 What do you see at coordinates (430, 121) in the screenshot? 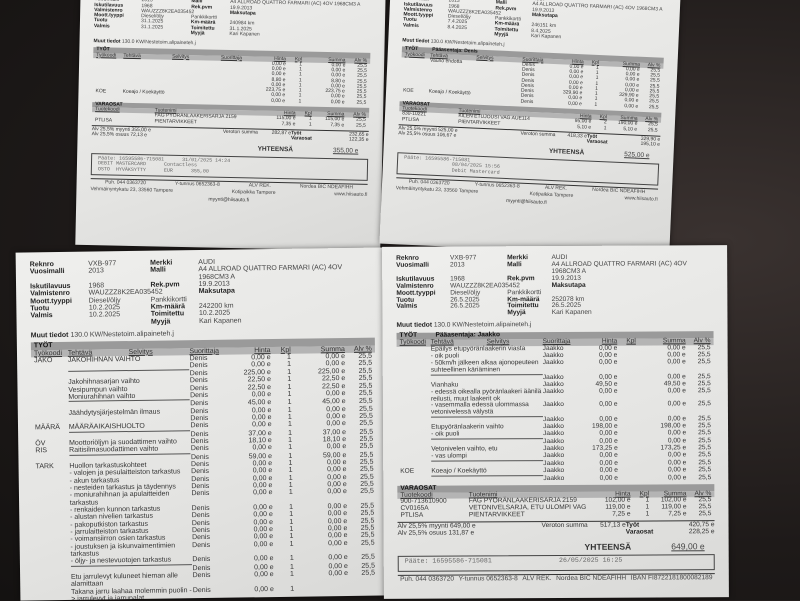
I see `product-code: PTLISA` at bounding box center [430, 121].